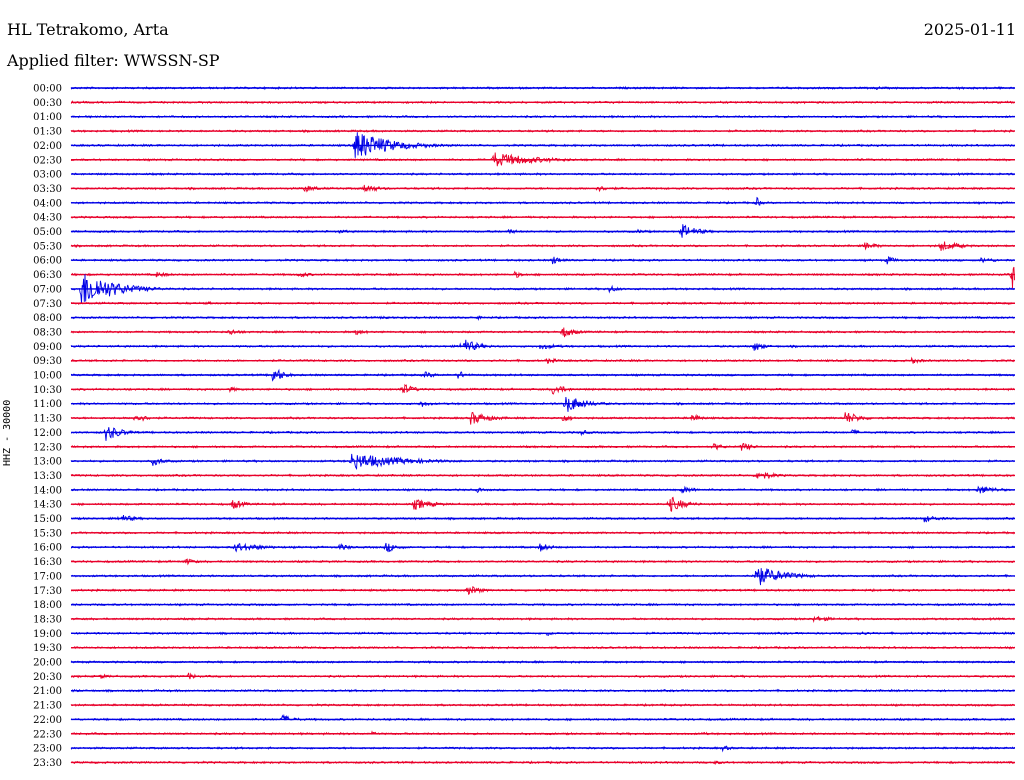  I want to click on date-label: 2025-01-11, so click(969, 29).